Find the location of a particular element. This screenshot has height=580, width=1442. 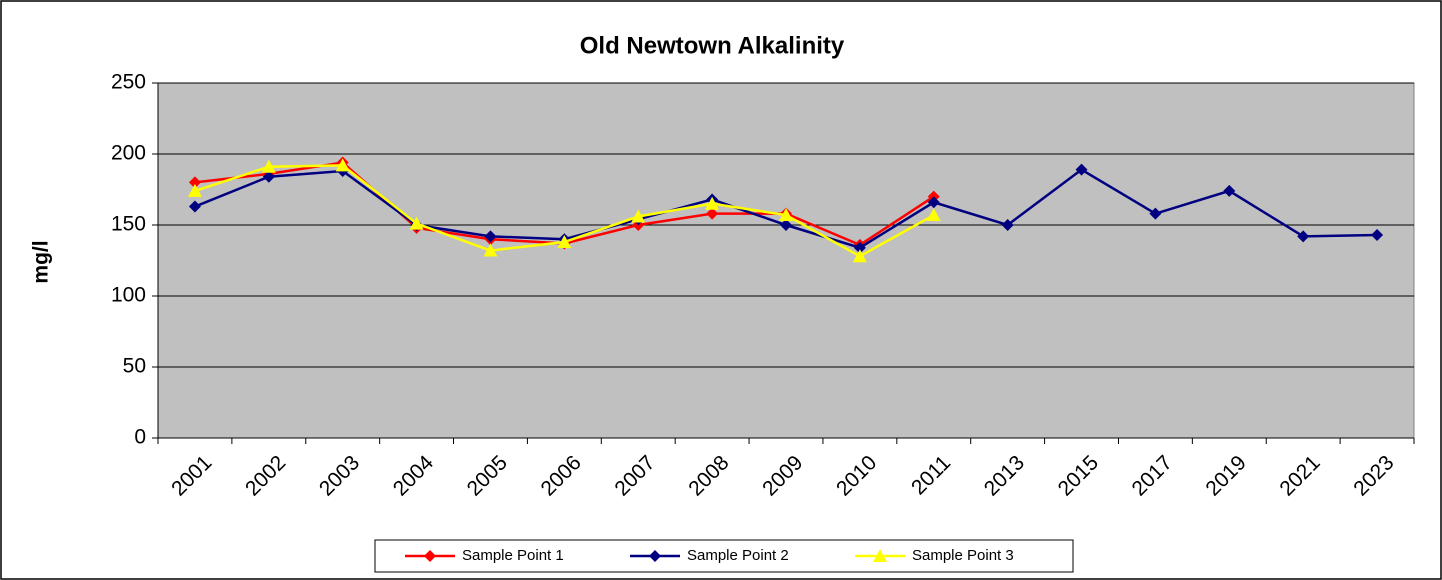

legend-label: Sample Point 1 is located at coordinates (513, 555).